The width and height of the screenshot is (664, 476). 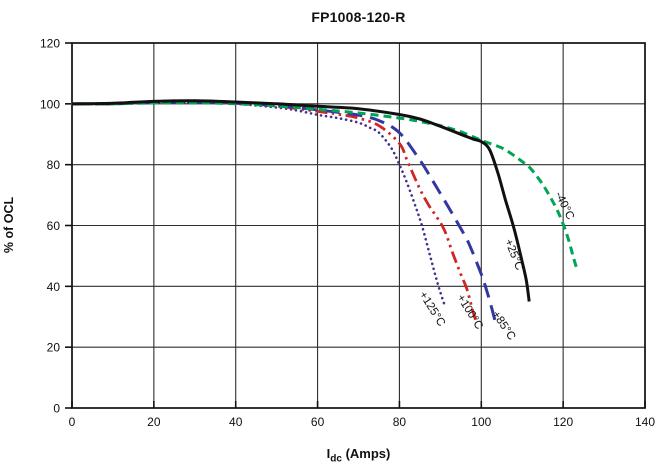 What do you see at coordinates (503, 326) in the screenshot?
I see `curve-label-plus-85C: +85°C` at bounding box center [503, 326].